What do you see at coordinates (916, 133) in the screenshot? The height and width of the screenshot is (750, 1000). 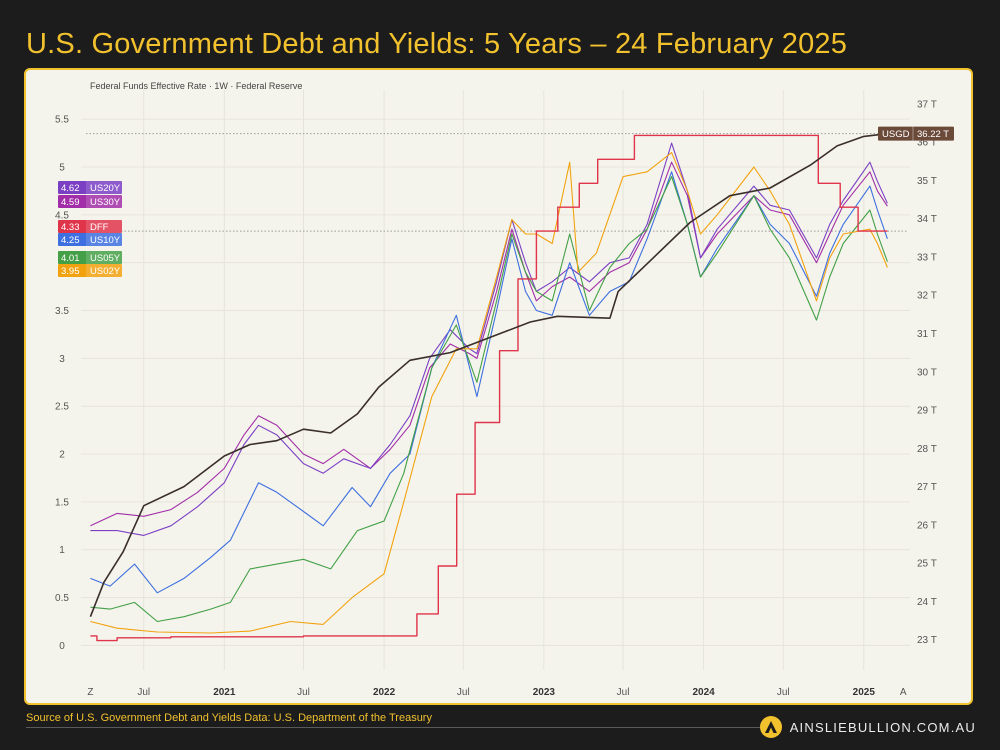 I see `debt-badge` at bounding box center [916, 133].